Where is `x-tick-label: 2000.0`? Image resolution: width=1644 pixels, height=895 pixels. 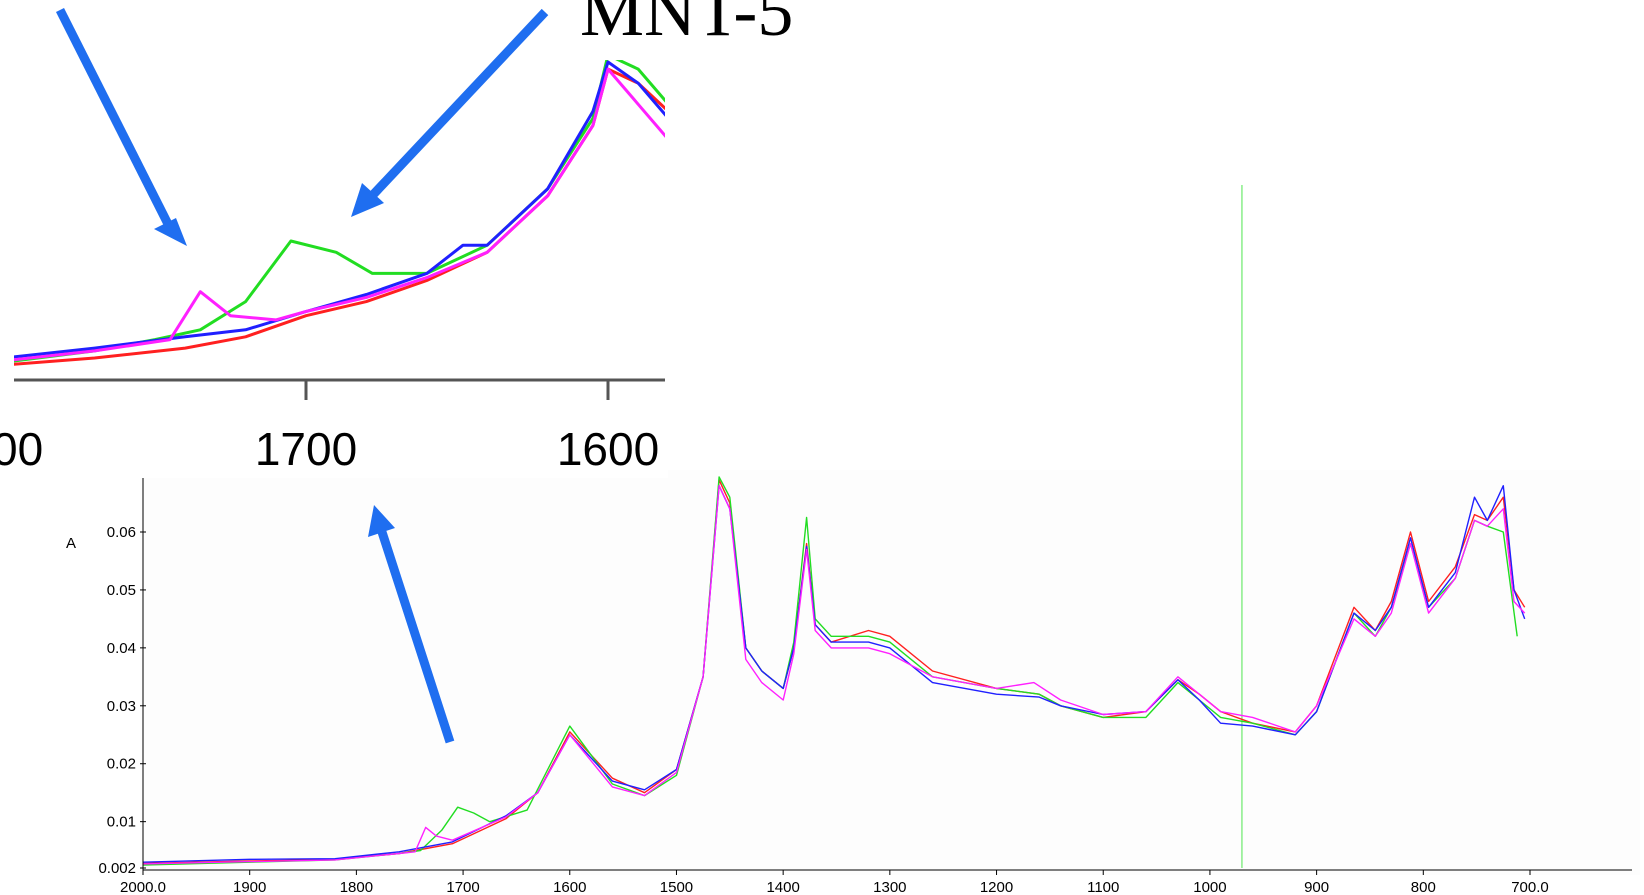 x-tick-label: 2000.0 is located at coordinates (143, 887).